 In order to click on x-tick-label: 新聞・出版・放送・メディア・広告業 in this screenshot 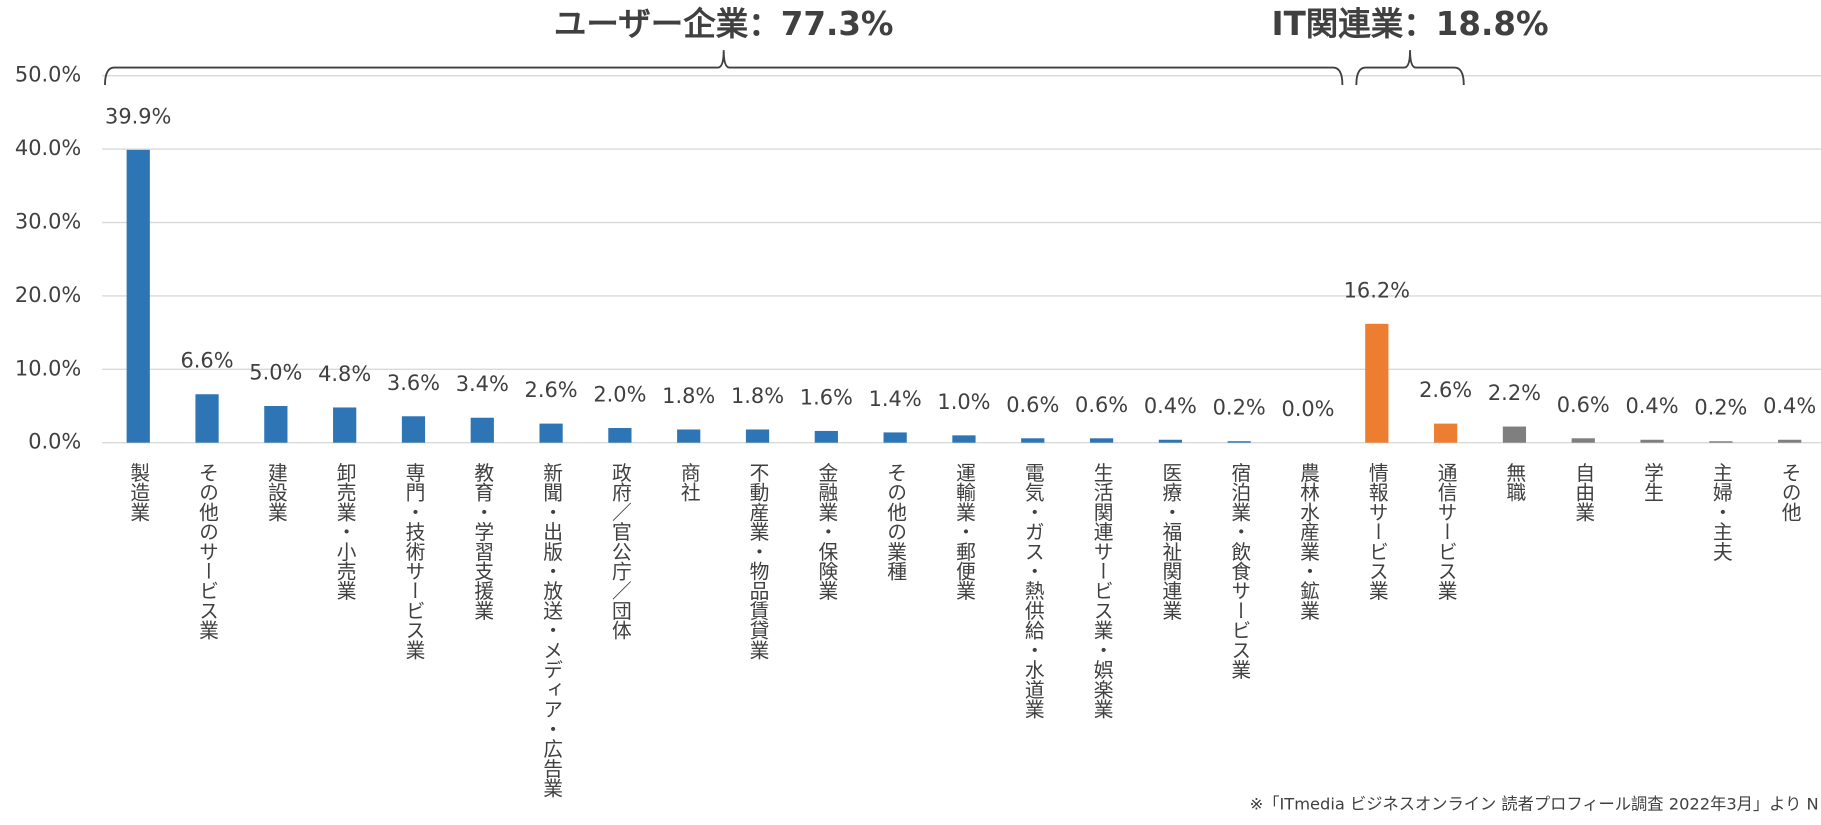, I will do `click(551, 630)`.